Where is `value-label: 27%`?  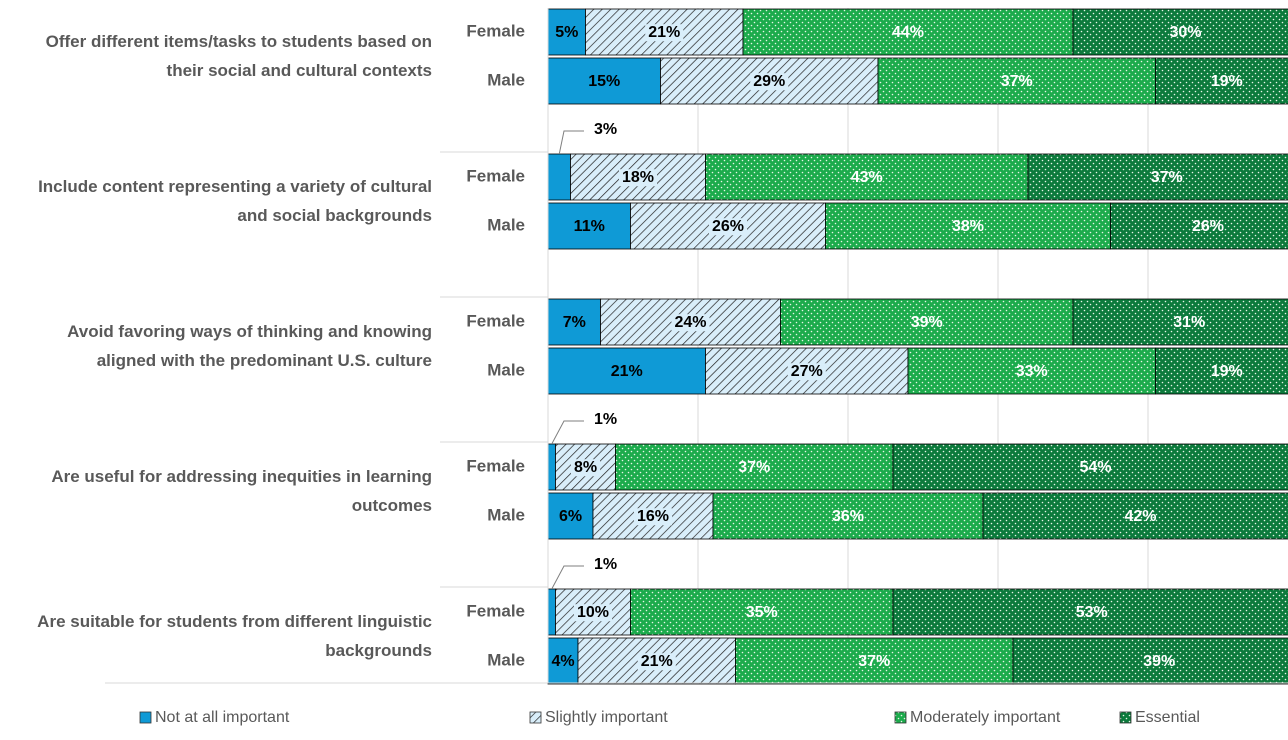 value-label: 27% is located at coordinates (807, 371).